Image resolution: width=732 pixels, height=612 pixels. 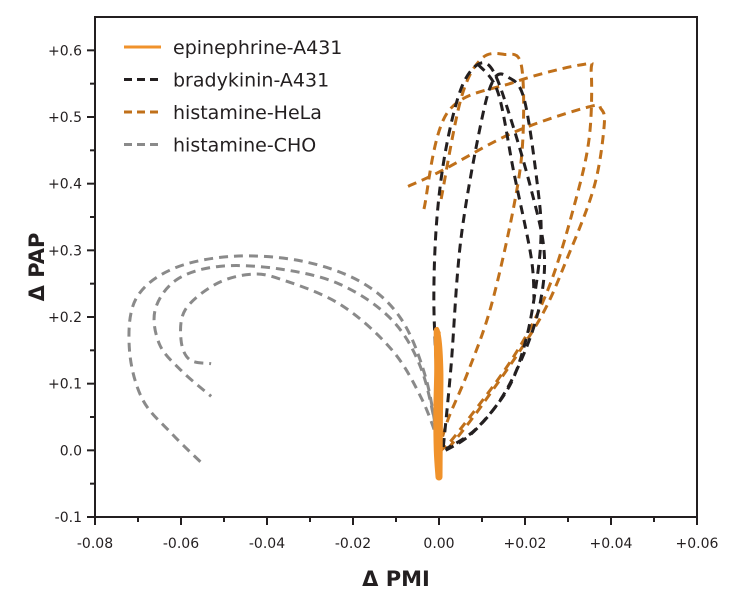 I want to click on x-tick-label: +0.02, so click(x=525, y=544).